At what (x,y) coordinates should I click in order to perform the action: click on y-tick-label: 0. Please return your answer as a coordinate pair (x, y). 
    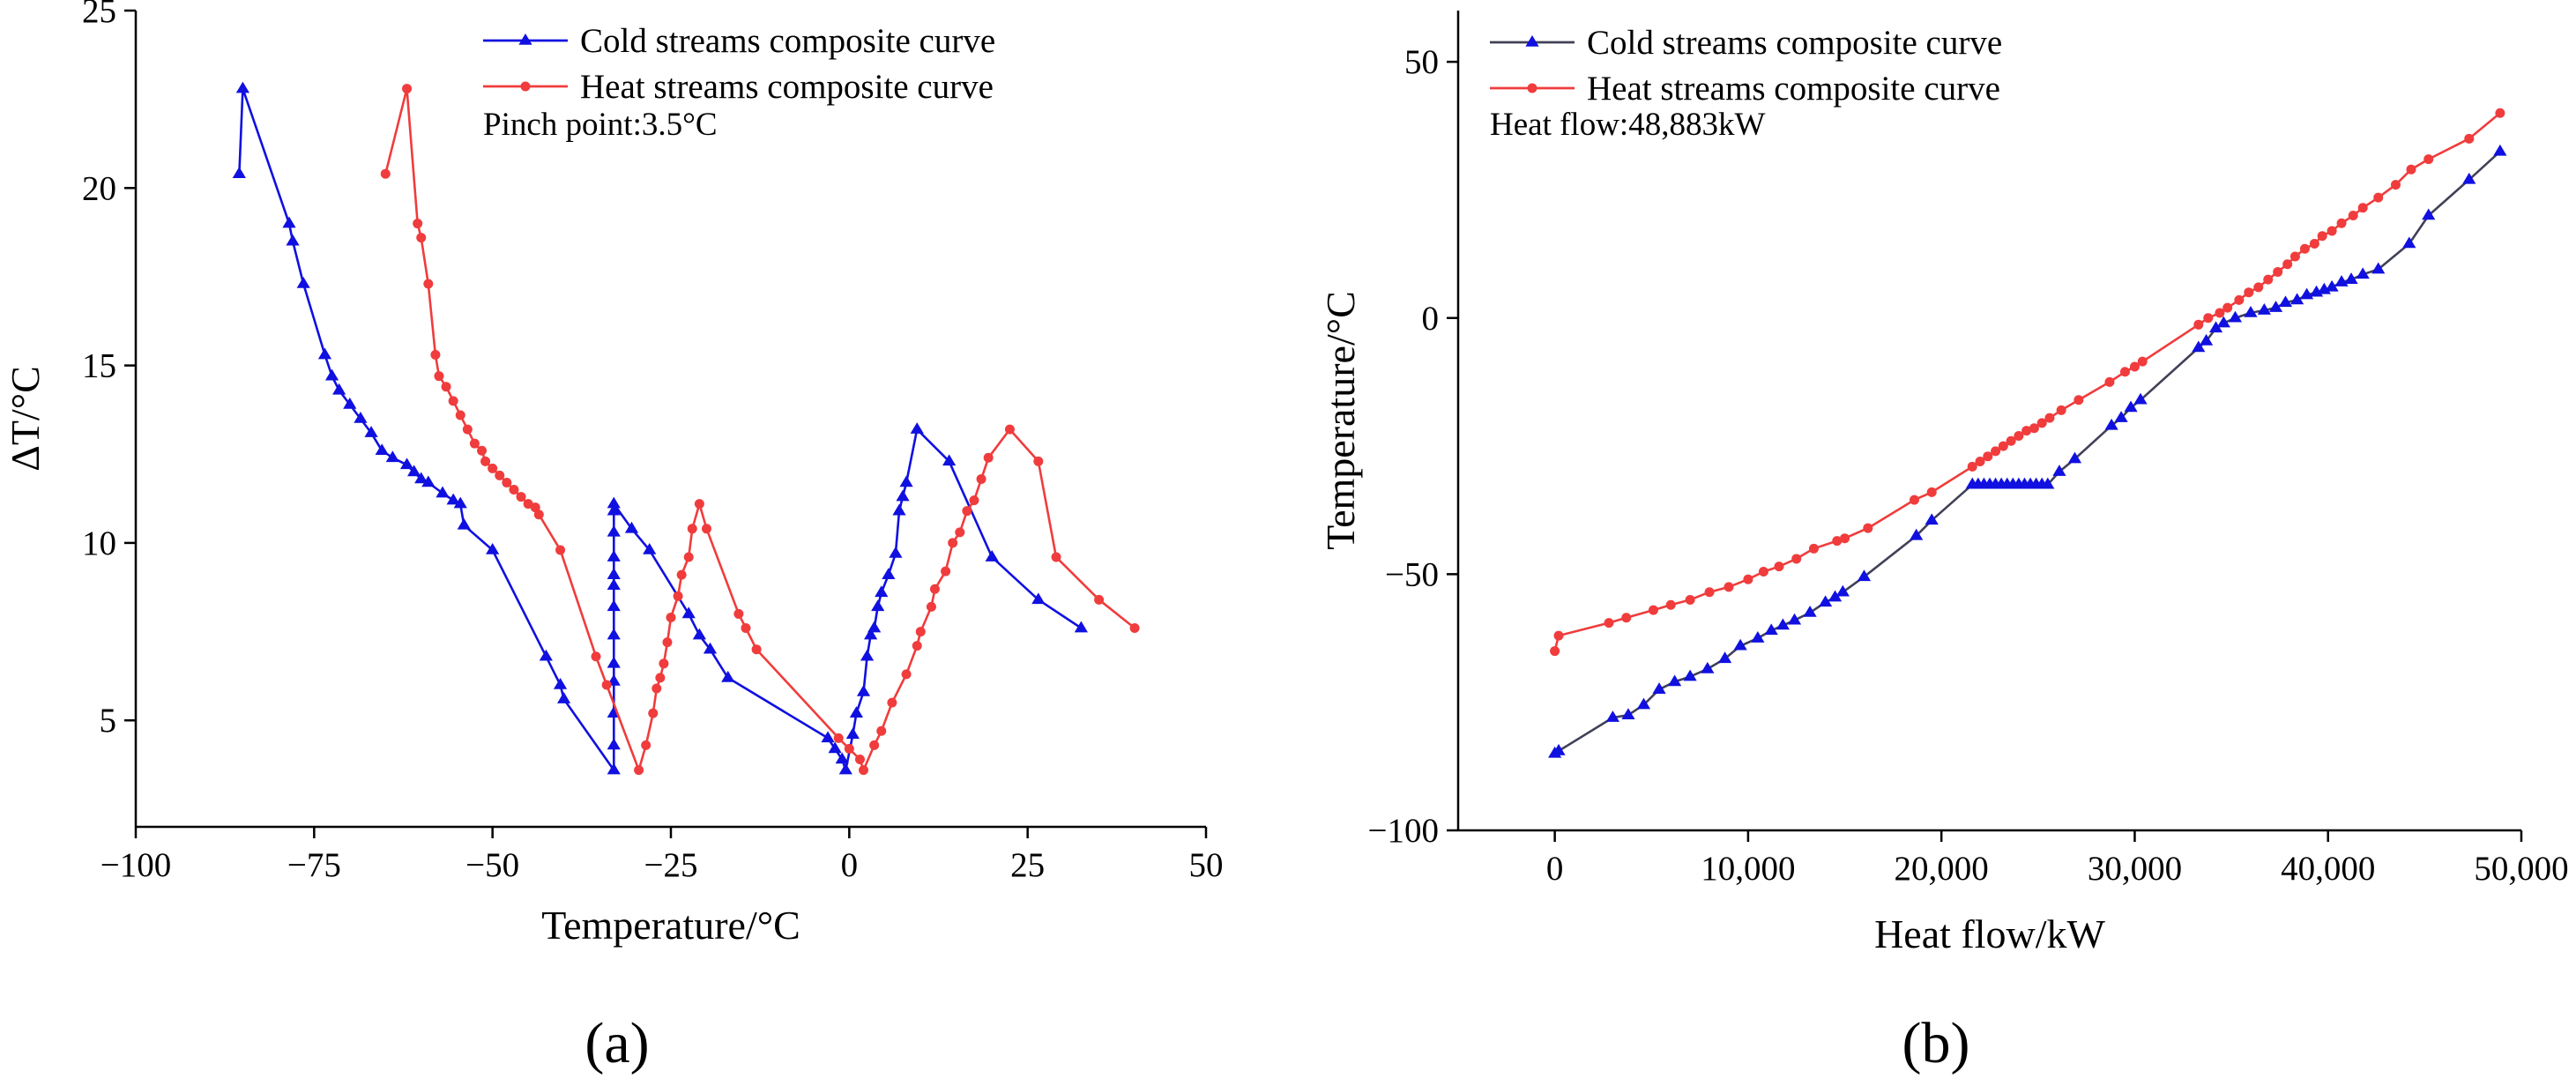
    Looking at the image, I should click on (1431, 319).